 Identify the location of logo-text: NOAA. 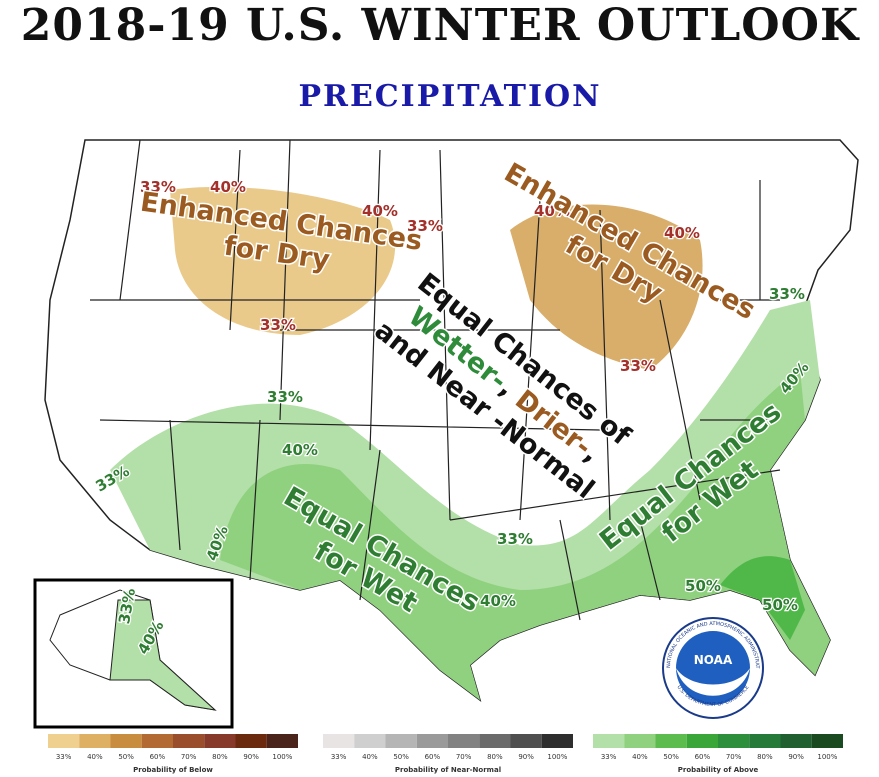
(713, 660).